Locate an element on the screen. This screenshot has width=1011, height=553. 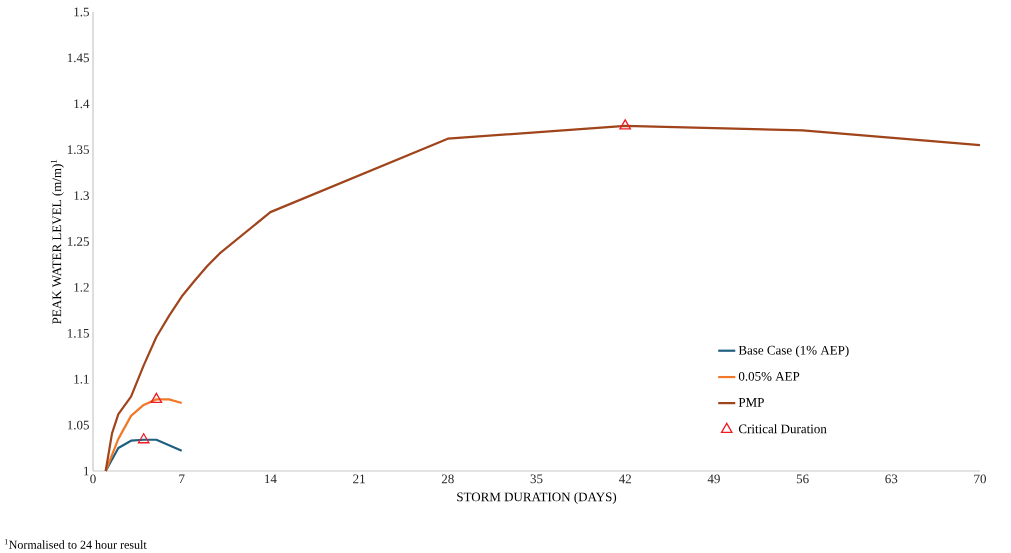
text: $^{1}$Normalised to 24 hour result is located at coordinates (75, 544).